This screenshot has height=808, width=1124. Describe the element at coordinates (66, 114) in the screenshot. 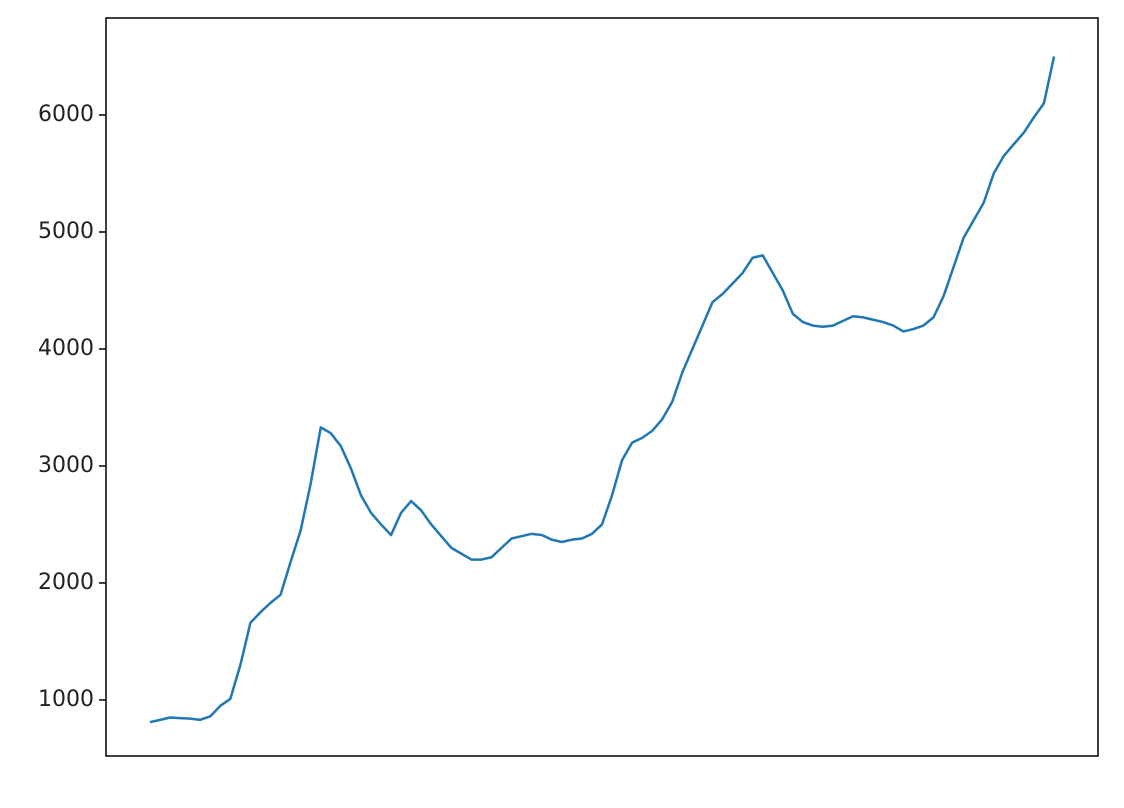

I see `y-tick-label: 6000` at that location.